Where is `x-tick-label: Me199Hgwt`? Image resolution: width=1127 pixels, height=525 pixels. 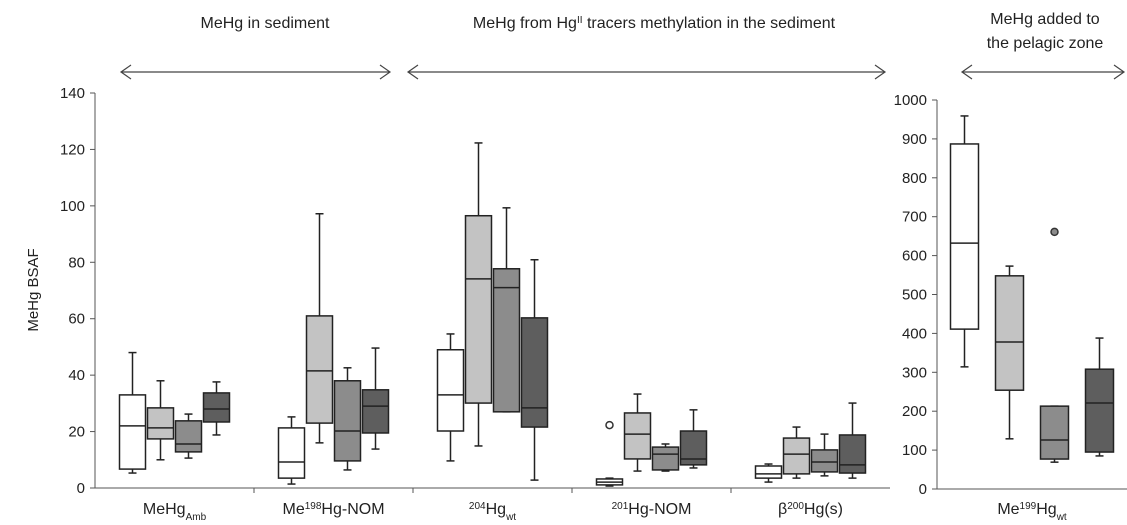 x-tick-label: Me199Hgwt is located at coordinates (1032, 512).